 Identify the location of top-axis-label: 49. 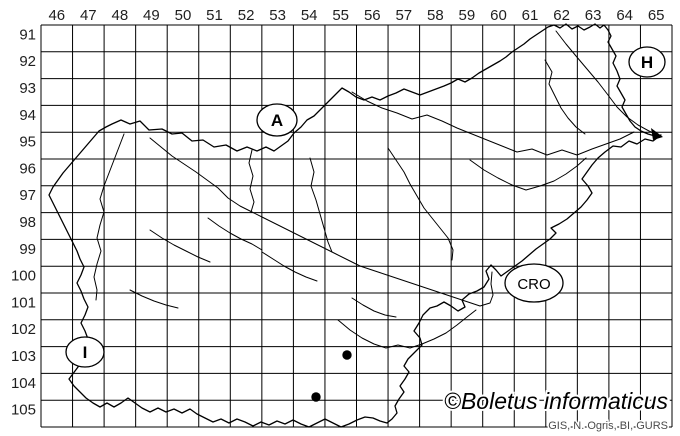
(151, 15).